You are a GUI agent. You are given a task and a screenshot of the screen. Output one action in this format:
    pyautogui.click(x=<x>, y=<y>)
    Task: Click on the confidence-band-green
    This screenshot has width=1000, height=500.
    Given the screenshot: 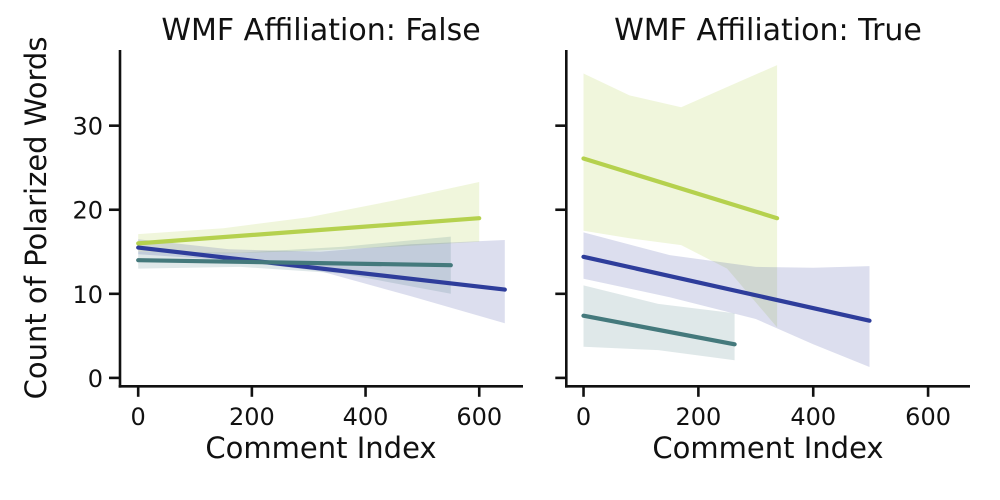 What is the action you would take?
    pyautogui.click(x=680, y=196)
    